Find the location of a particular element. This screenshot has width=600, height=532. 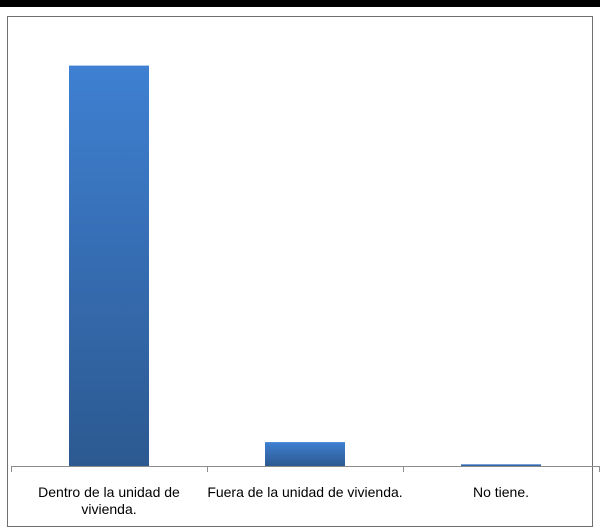

category-label-fuera: Fuera de la unidad de vivienda. is located at coordinates (305, 492).